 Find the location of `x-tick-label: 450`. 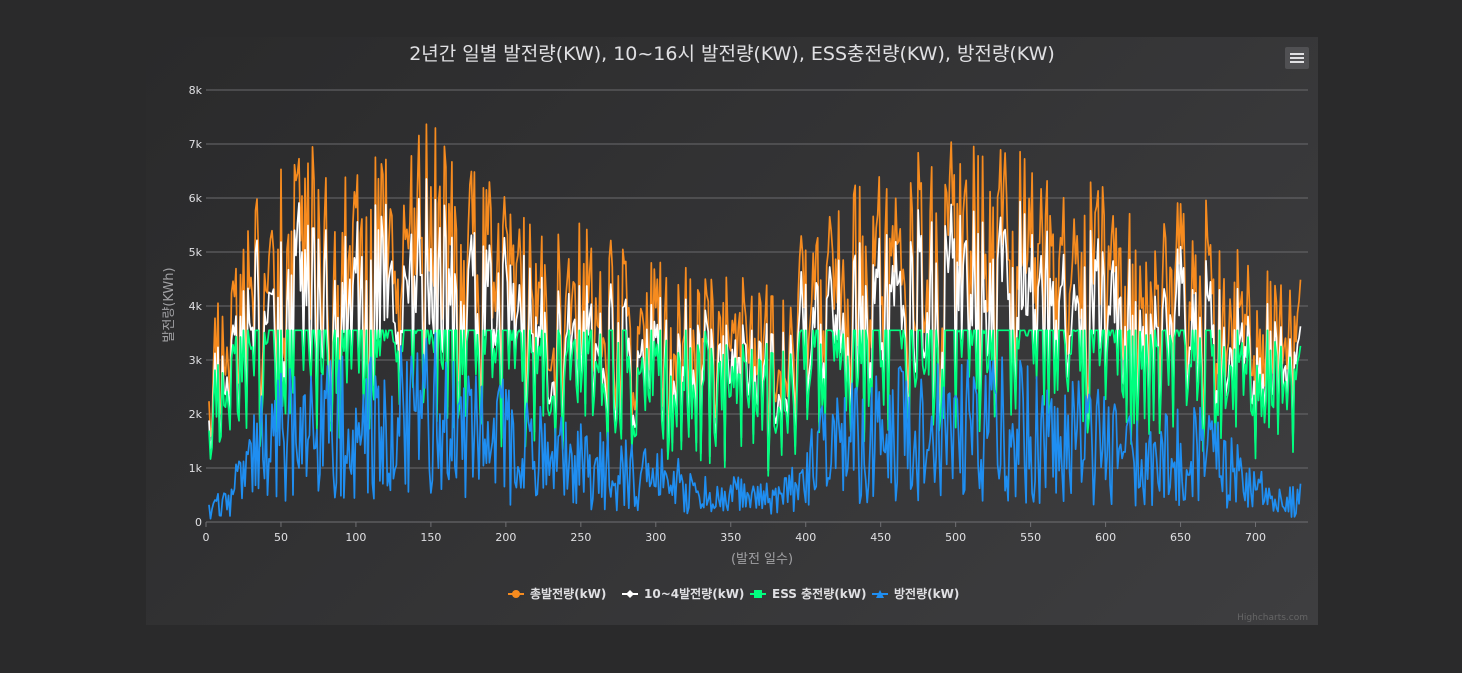

x-tick-label: 450 is located at coordinates (880, 537).